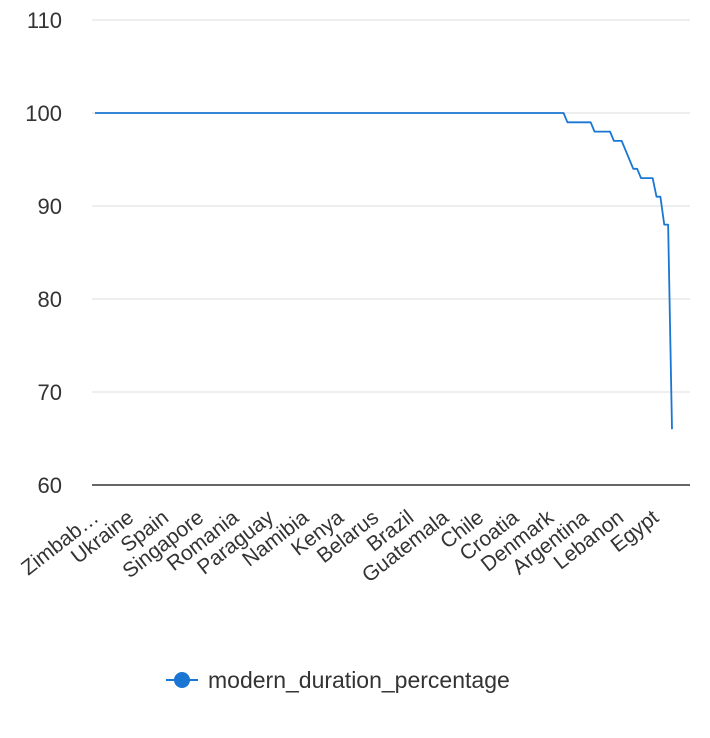 This screenshot has width=710, height=738. What do you see at coordinates (359, 680) in the screenshot?
I see `legend-label: modern_duration_percentage` at bounding box center [359, 680].